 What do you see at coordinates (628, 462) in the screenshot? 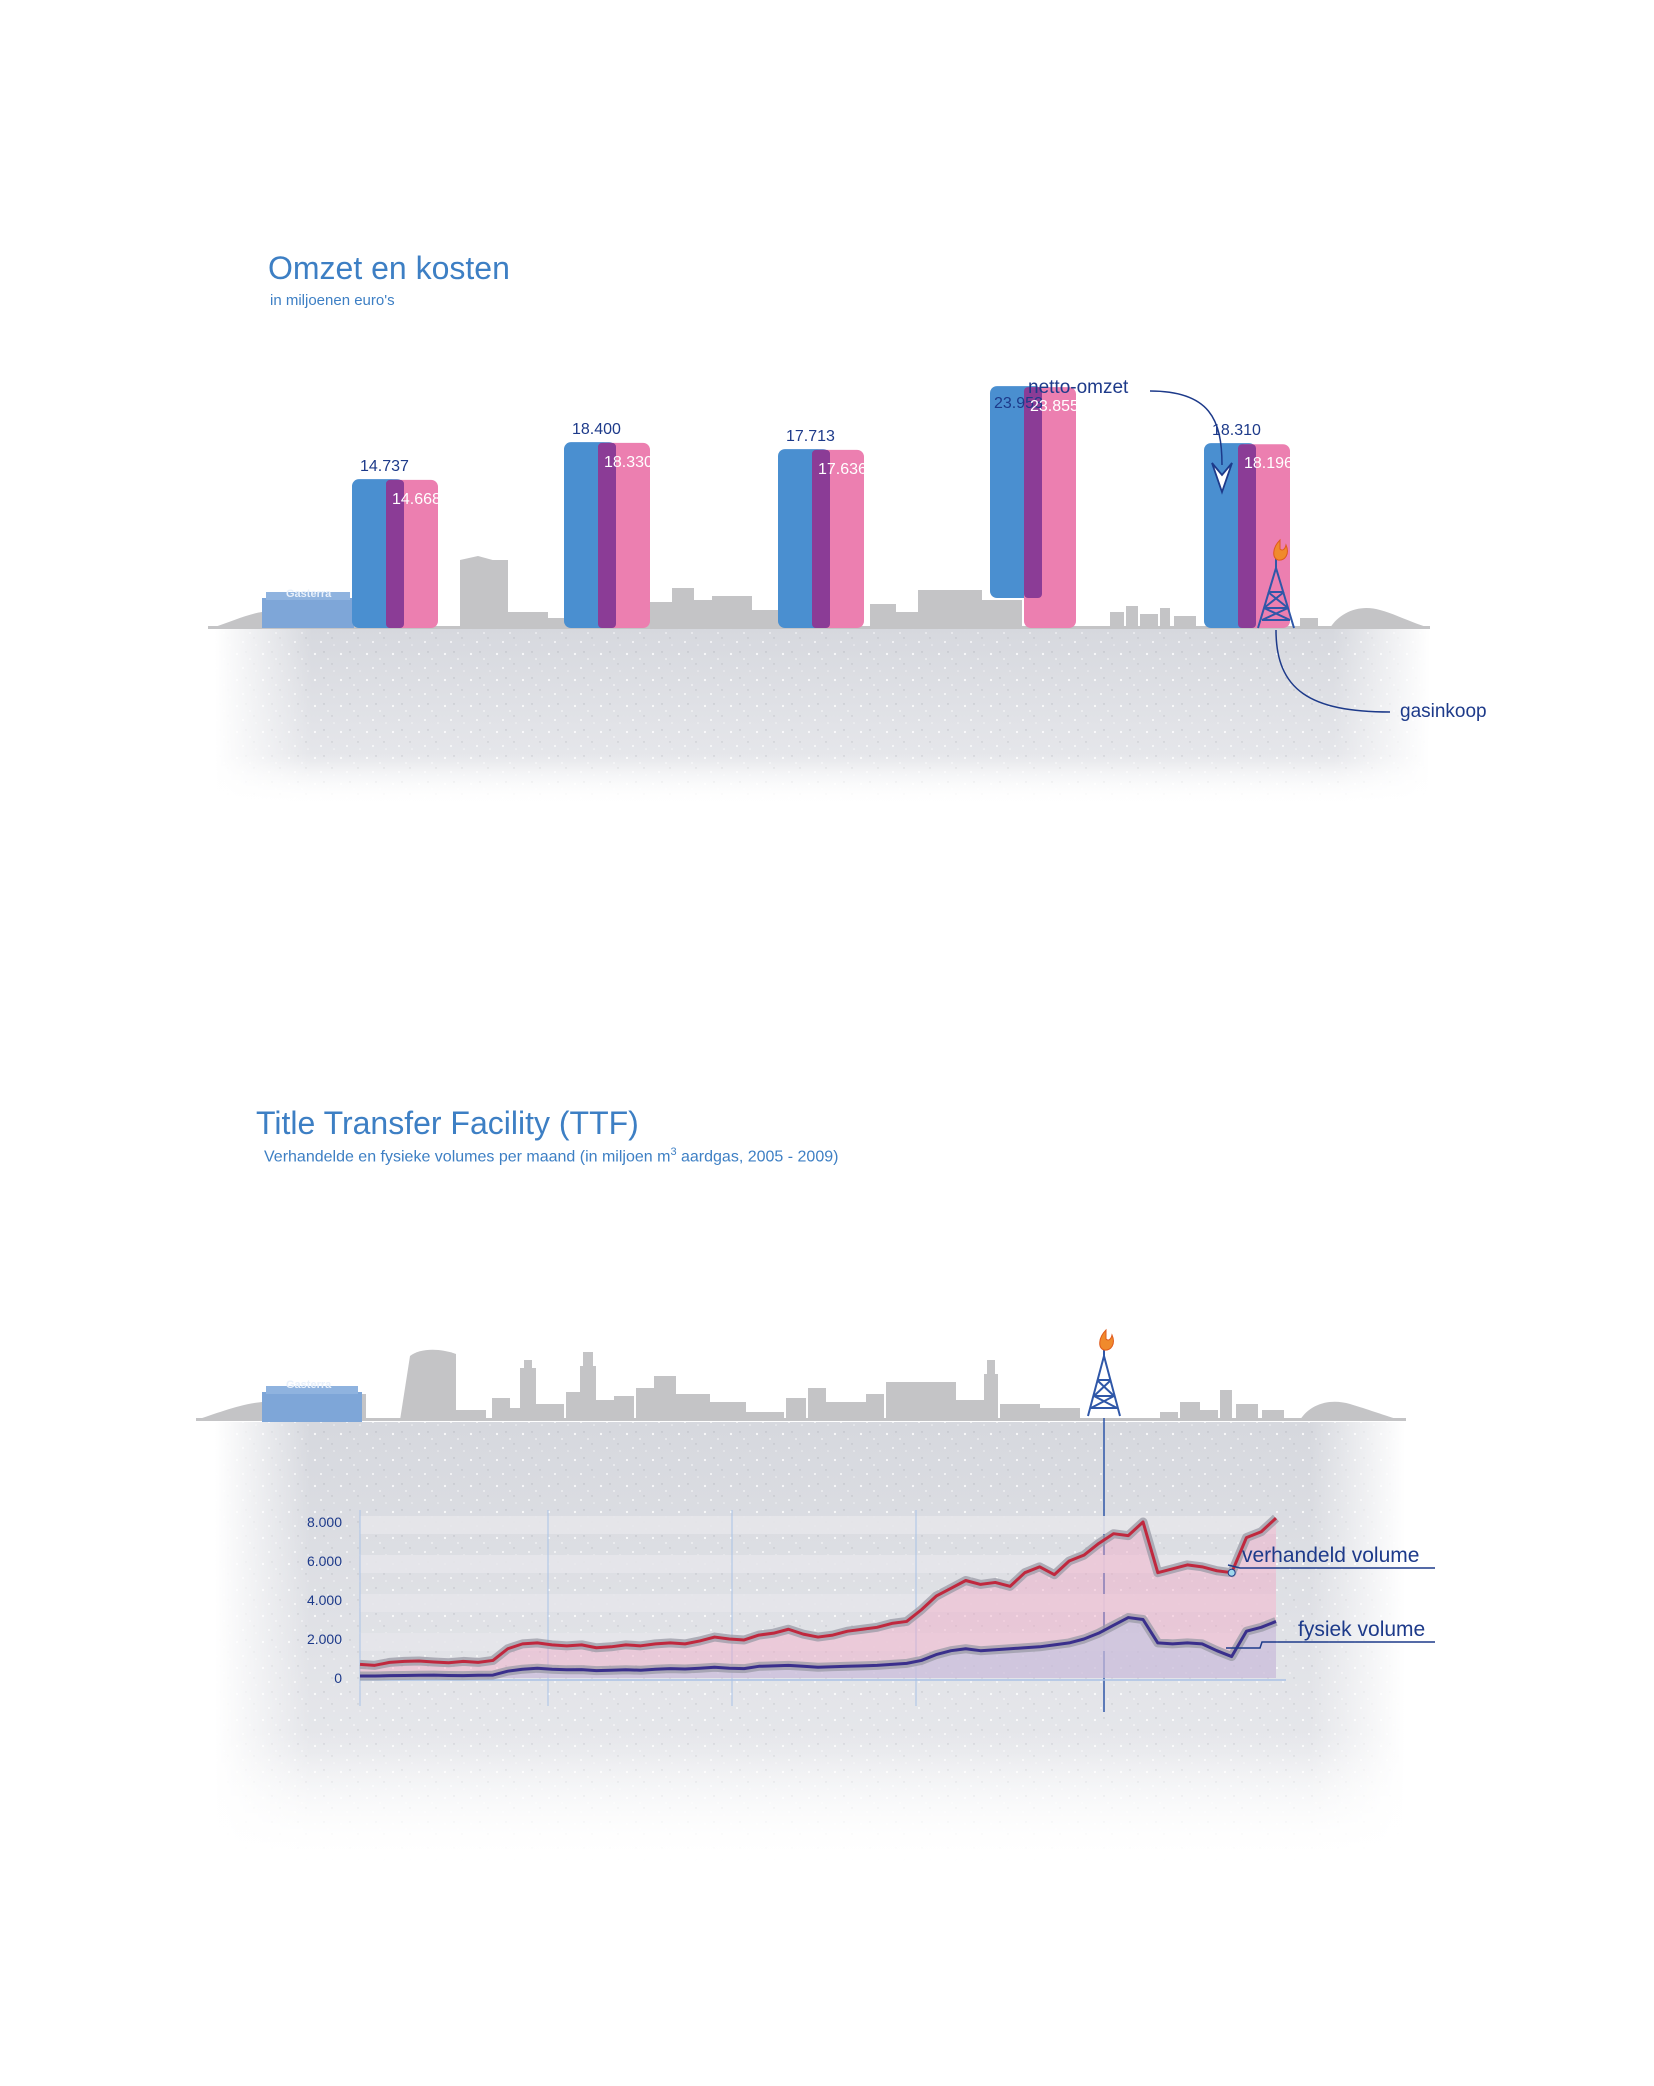
I see `value-label-gasinkoop-1: 18.330` at bounding box center [628, 462].